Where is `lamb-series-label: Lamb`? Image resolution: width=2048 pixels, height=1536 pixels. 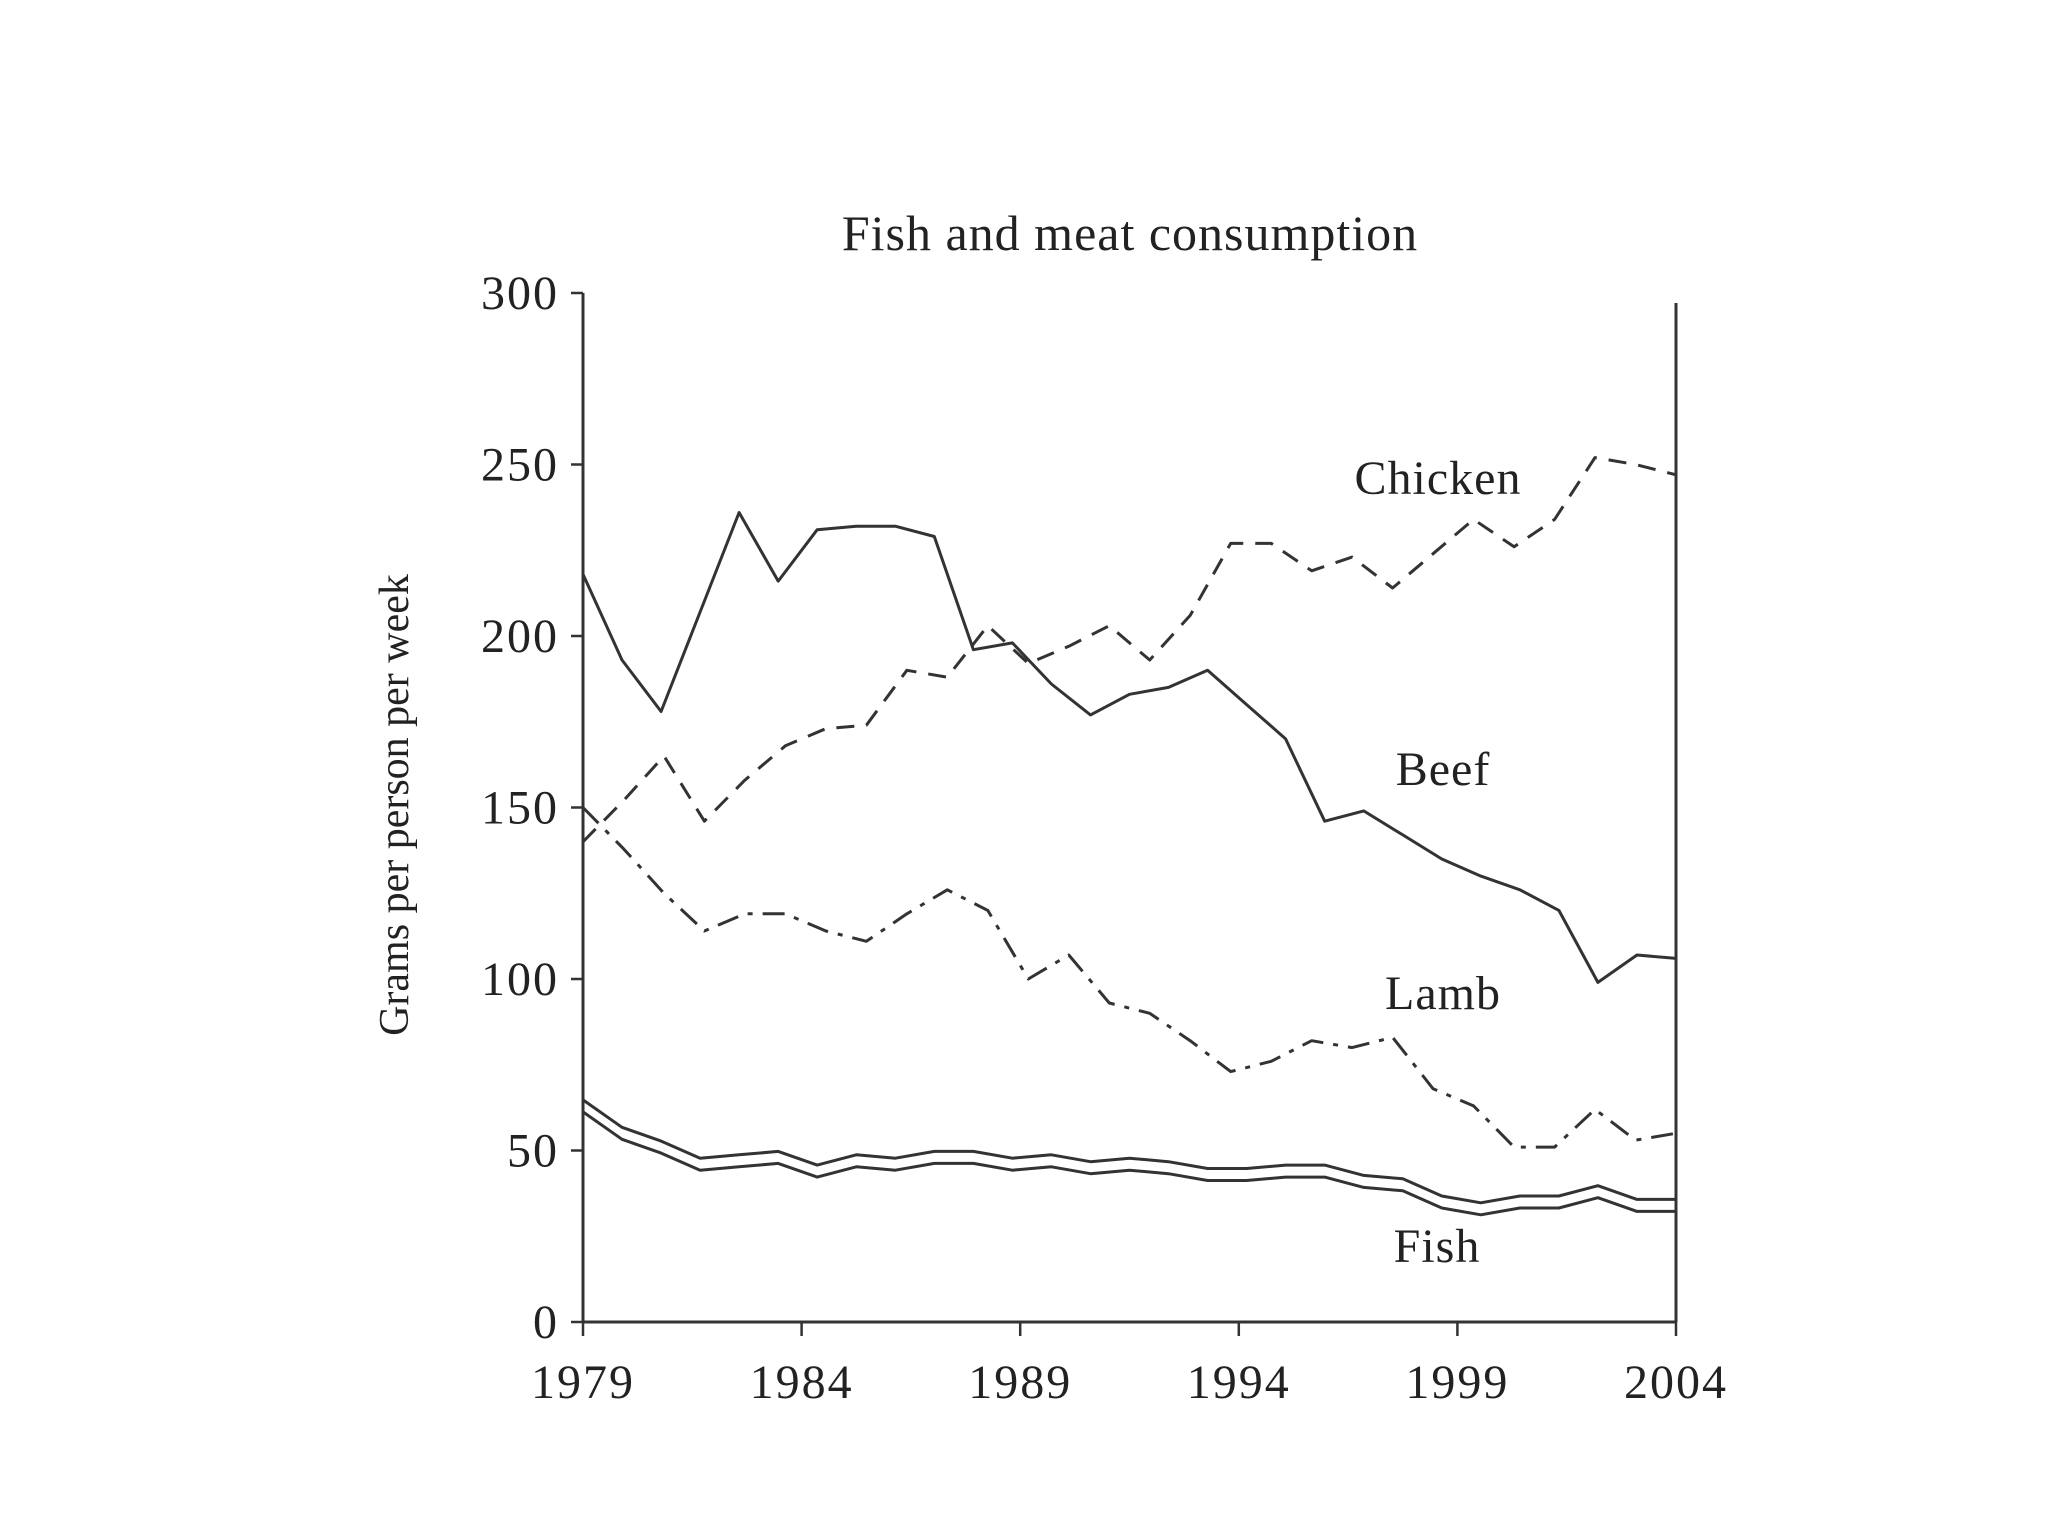
lamb-series-label: Lamb is located at coordinates (1443, 993).